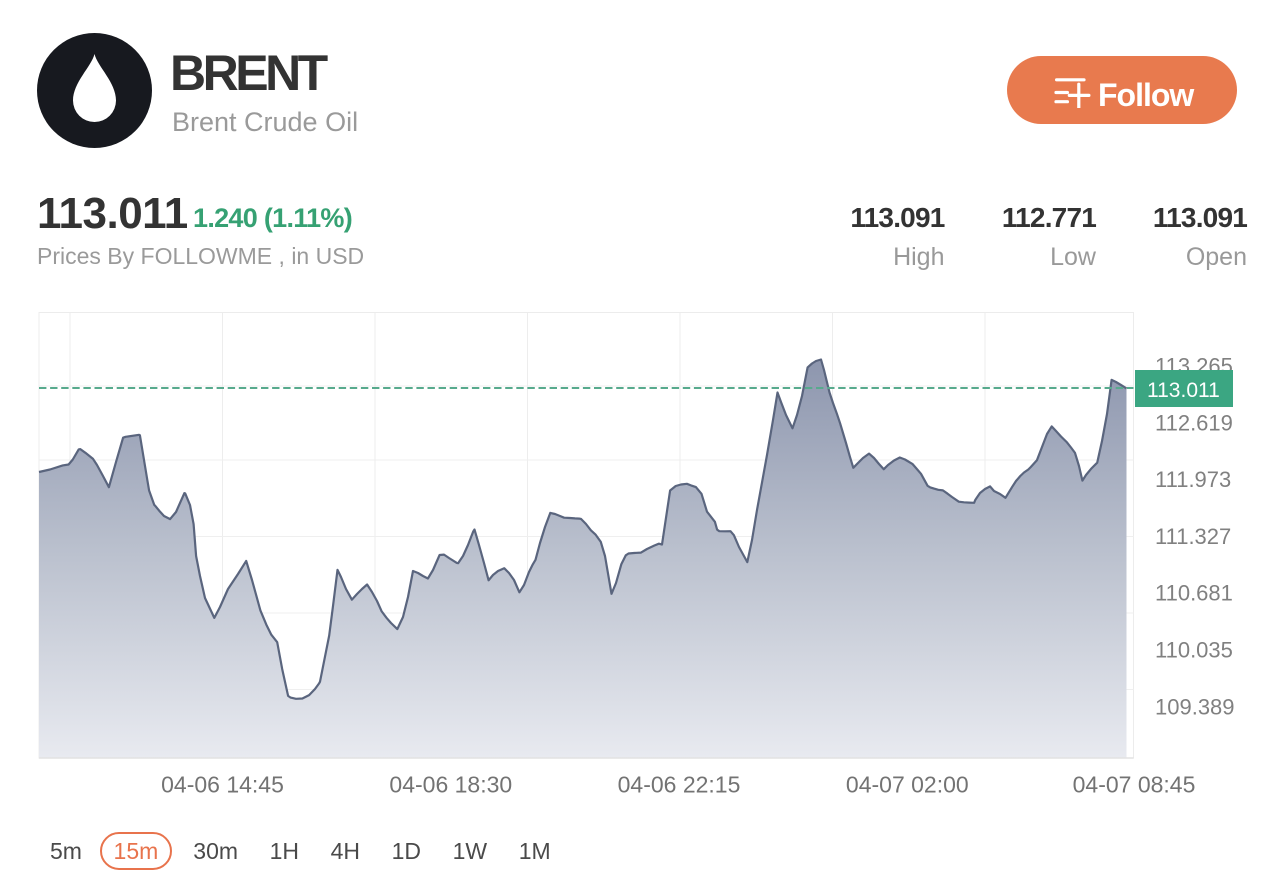 The image size is (1280, 894). What do you see at coordinates (1194, 422) in the screenshot?
I see `svg-text: 112.619` at bounding box center [1194, 422].